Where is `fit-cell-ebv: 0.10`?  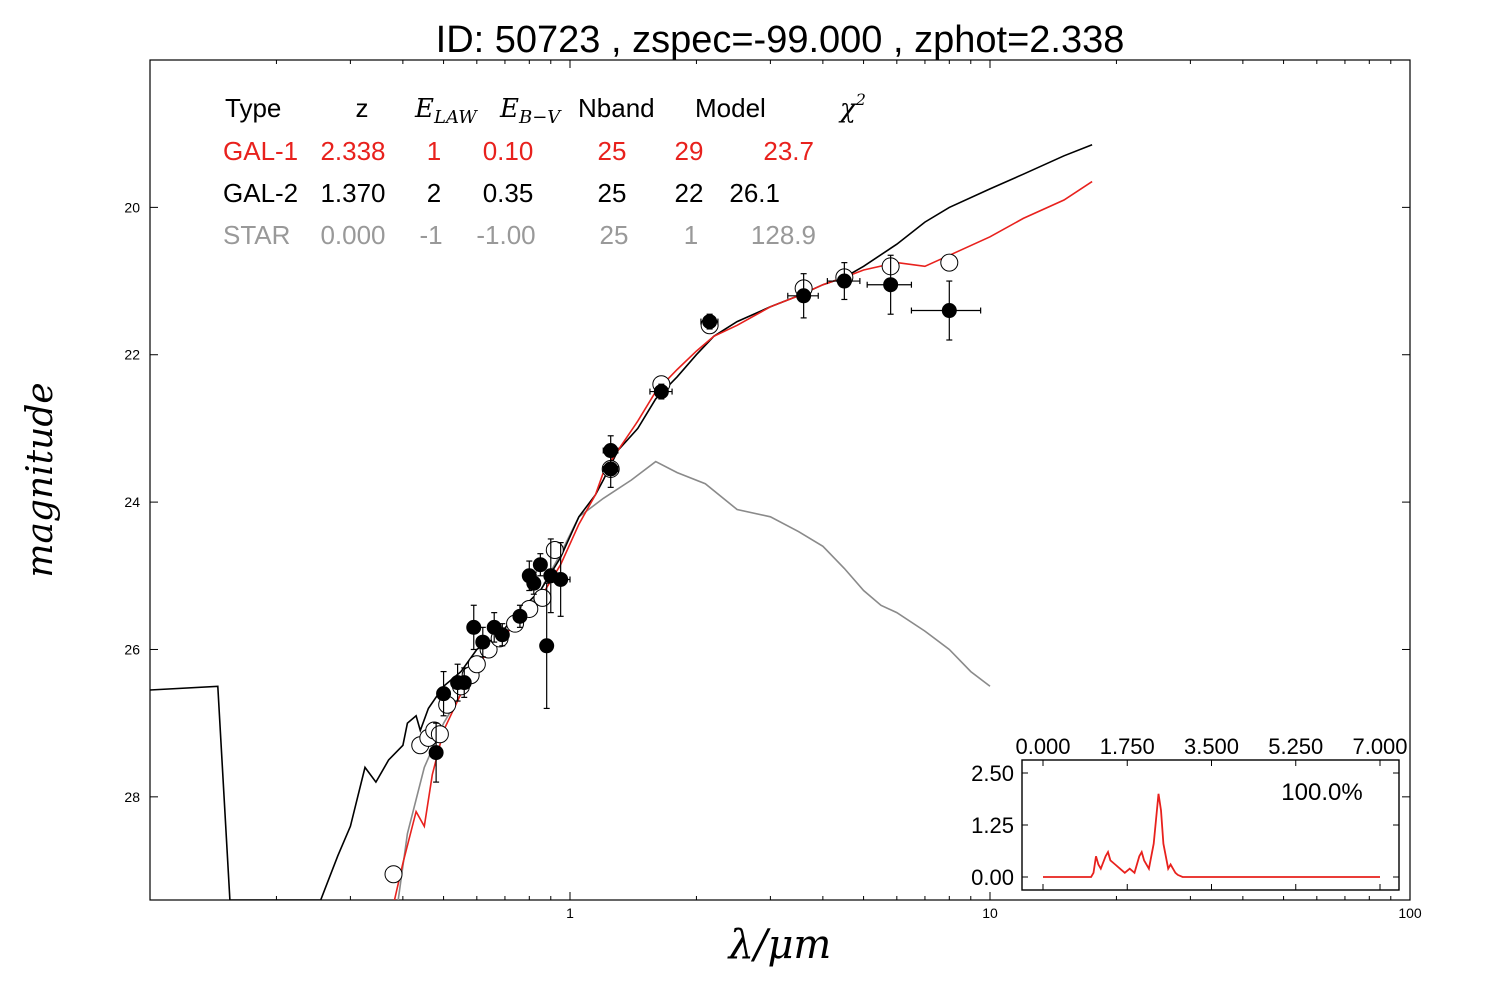
fit-cell-ebv: 0.10 is located at coordinates (508, 151).